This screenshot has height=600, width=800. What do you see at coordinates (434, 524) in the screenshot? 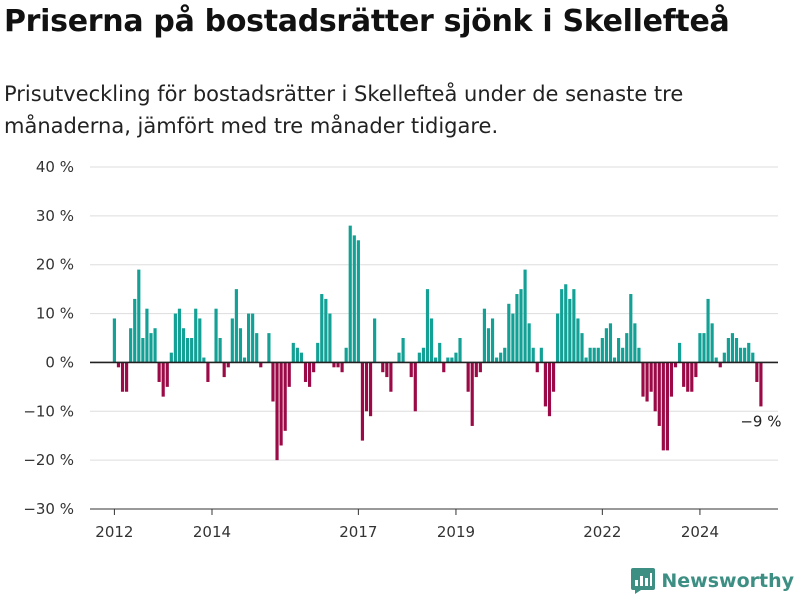
I see `x-axis: 2012 2014 2017 2019 2022 2024` at bounding box center [434, 524].